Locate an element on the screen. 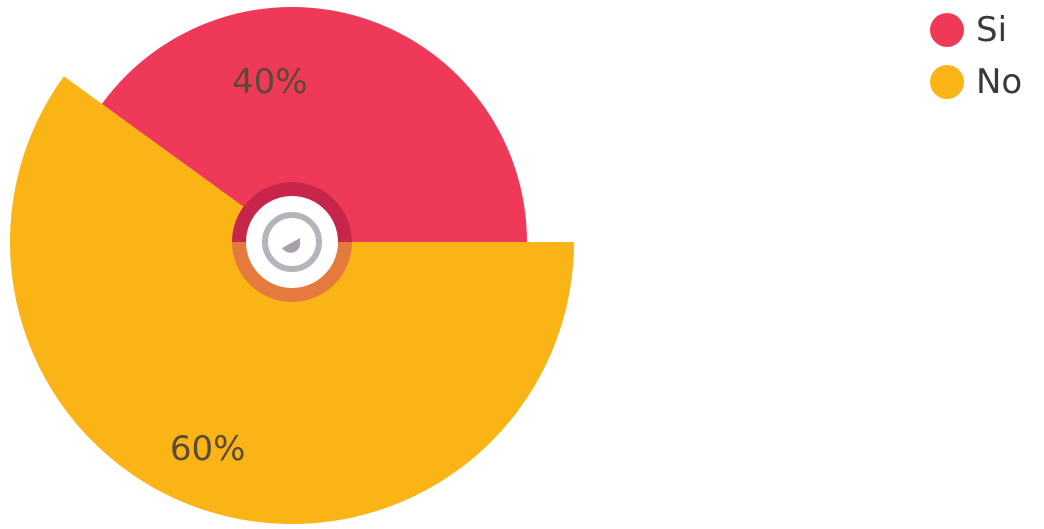  legend-item-no: No is located at coordinates (976, 82).